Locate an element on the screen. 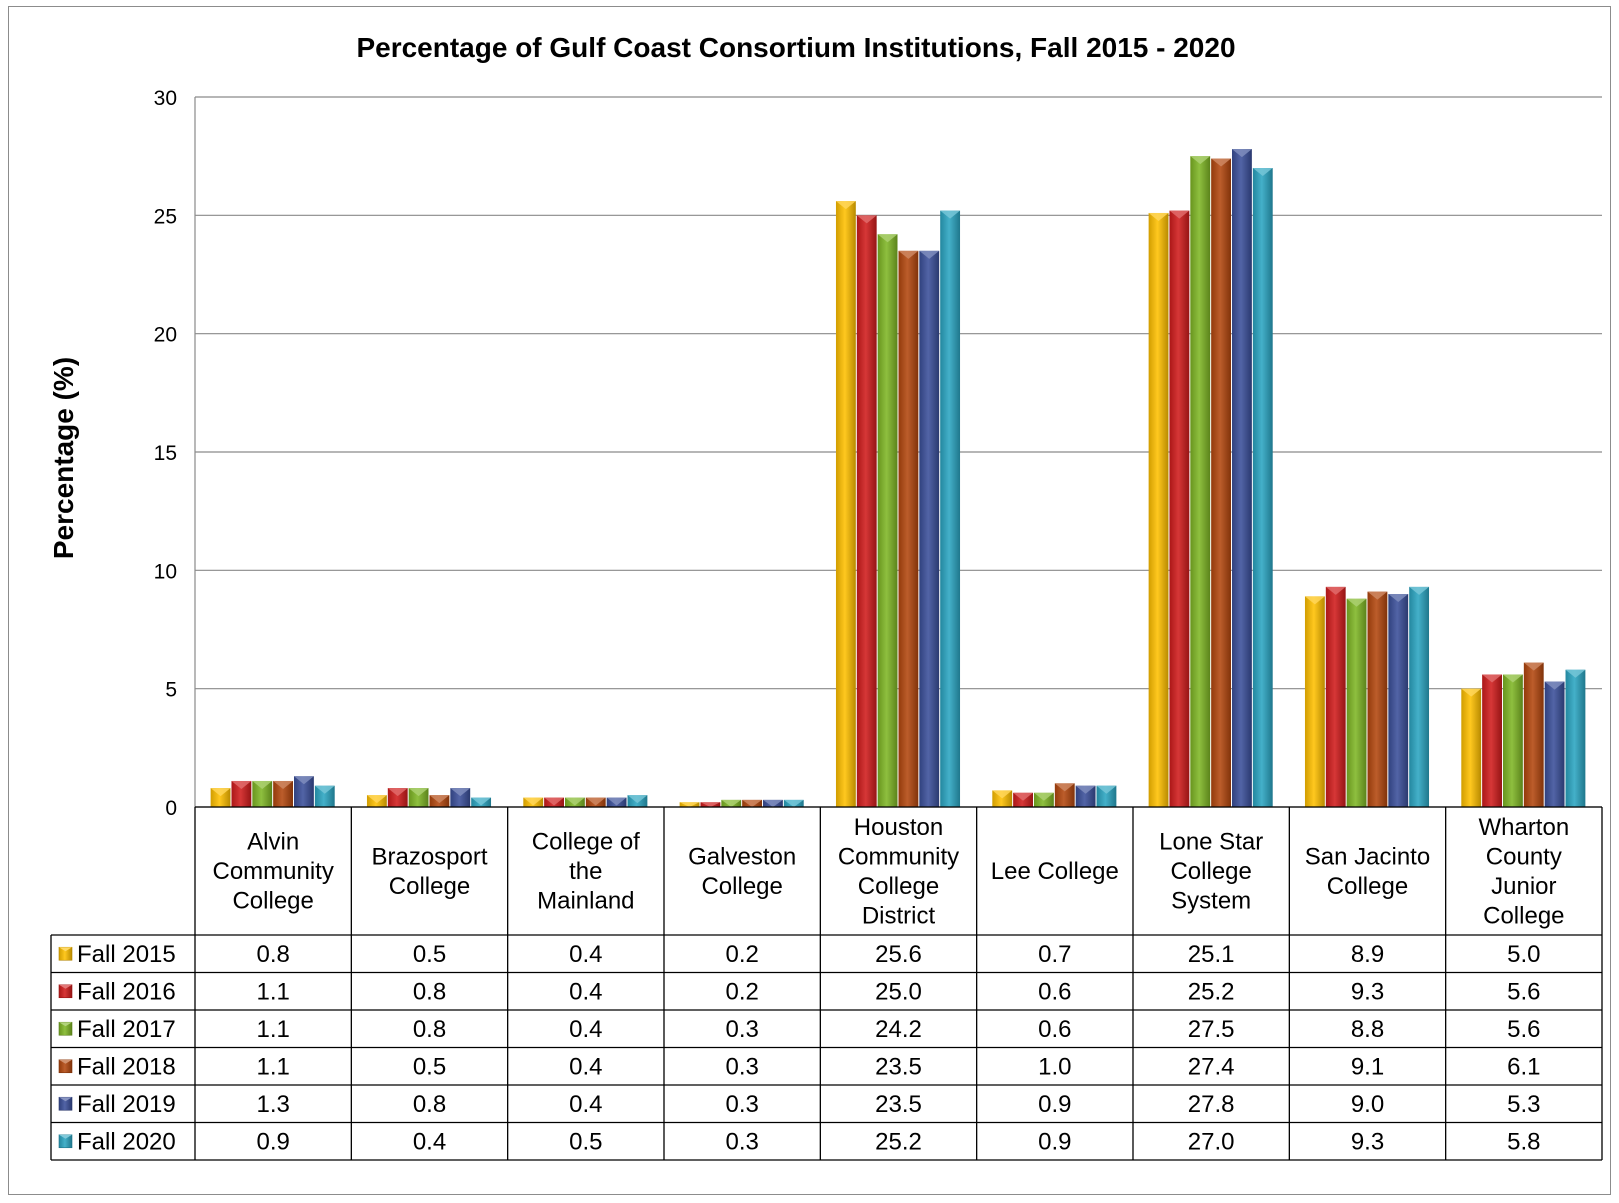 The height and width of the screenshot is (1203, 1619). category-label: College of is located at coordinates (586, 842).